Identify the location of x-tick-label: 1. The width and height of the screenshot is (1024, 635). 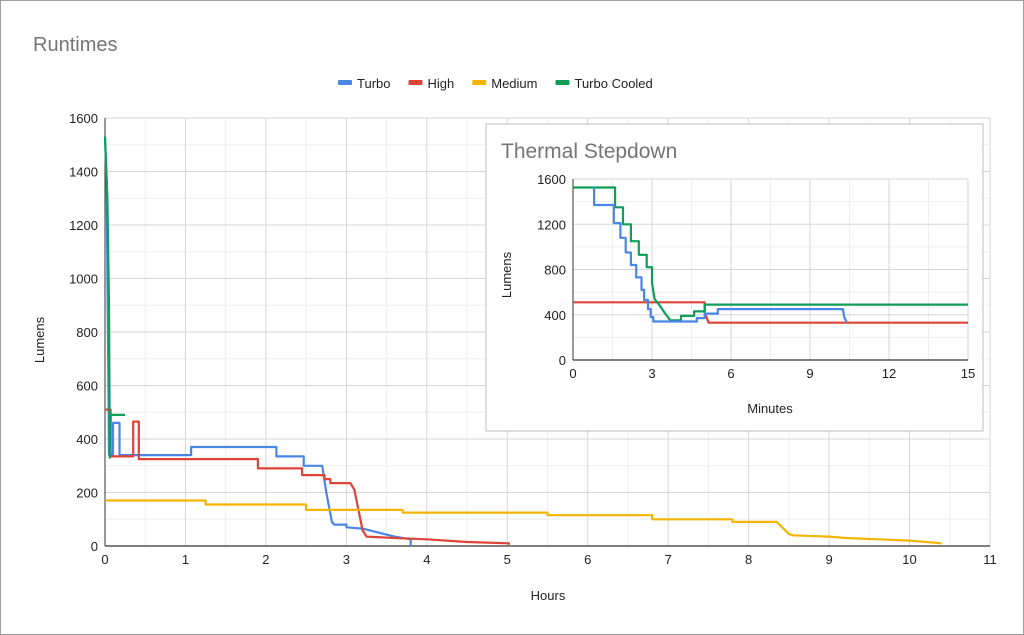
(185, 559).